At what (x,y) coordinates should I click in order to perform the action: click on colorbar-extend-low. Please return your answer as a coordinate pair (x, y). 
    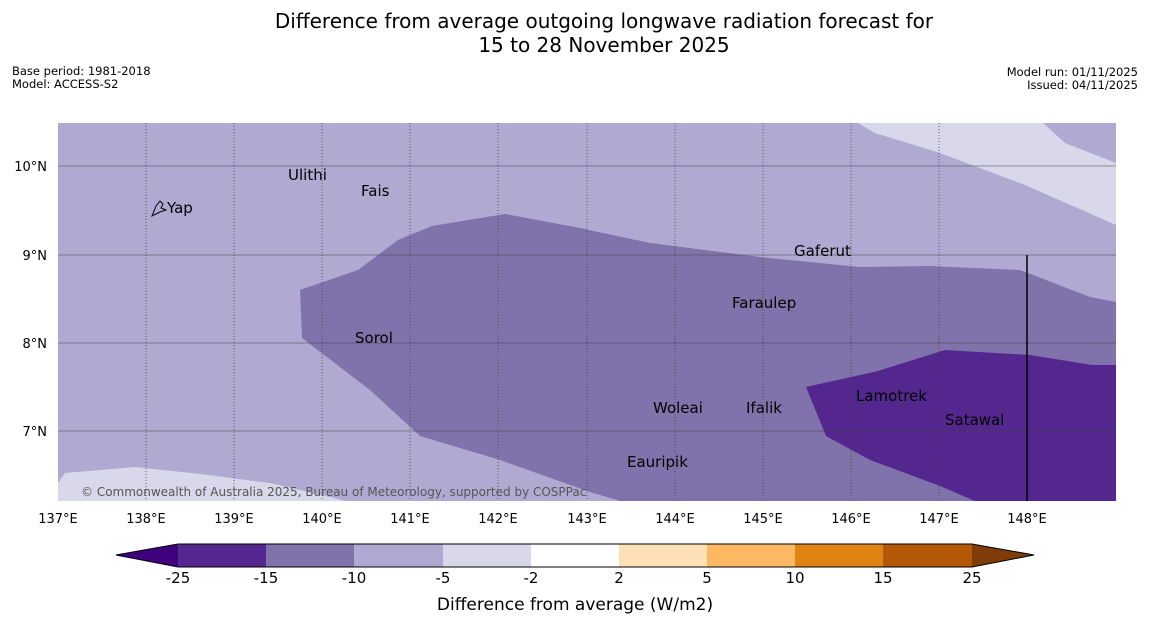
    Looking at the image, I should click on (147, 555).